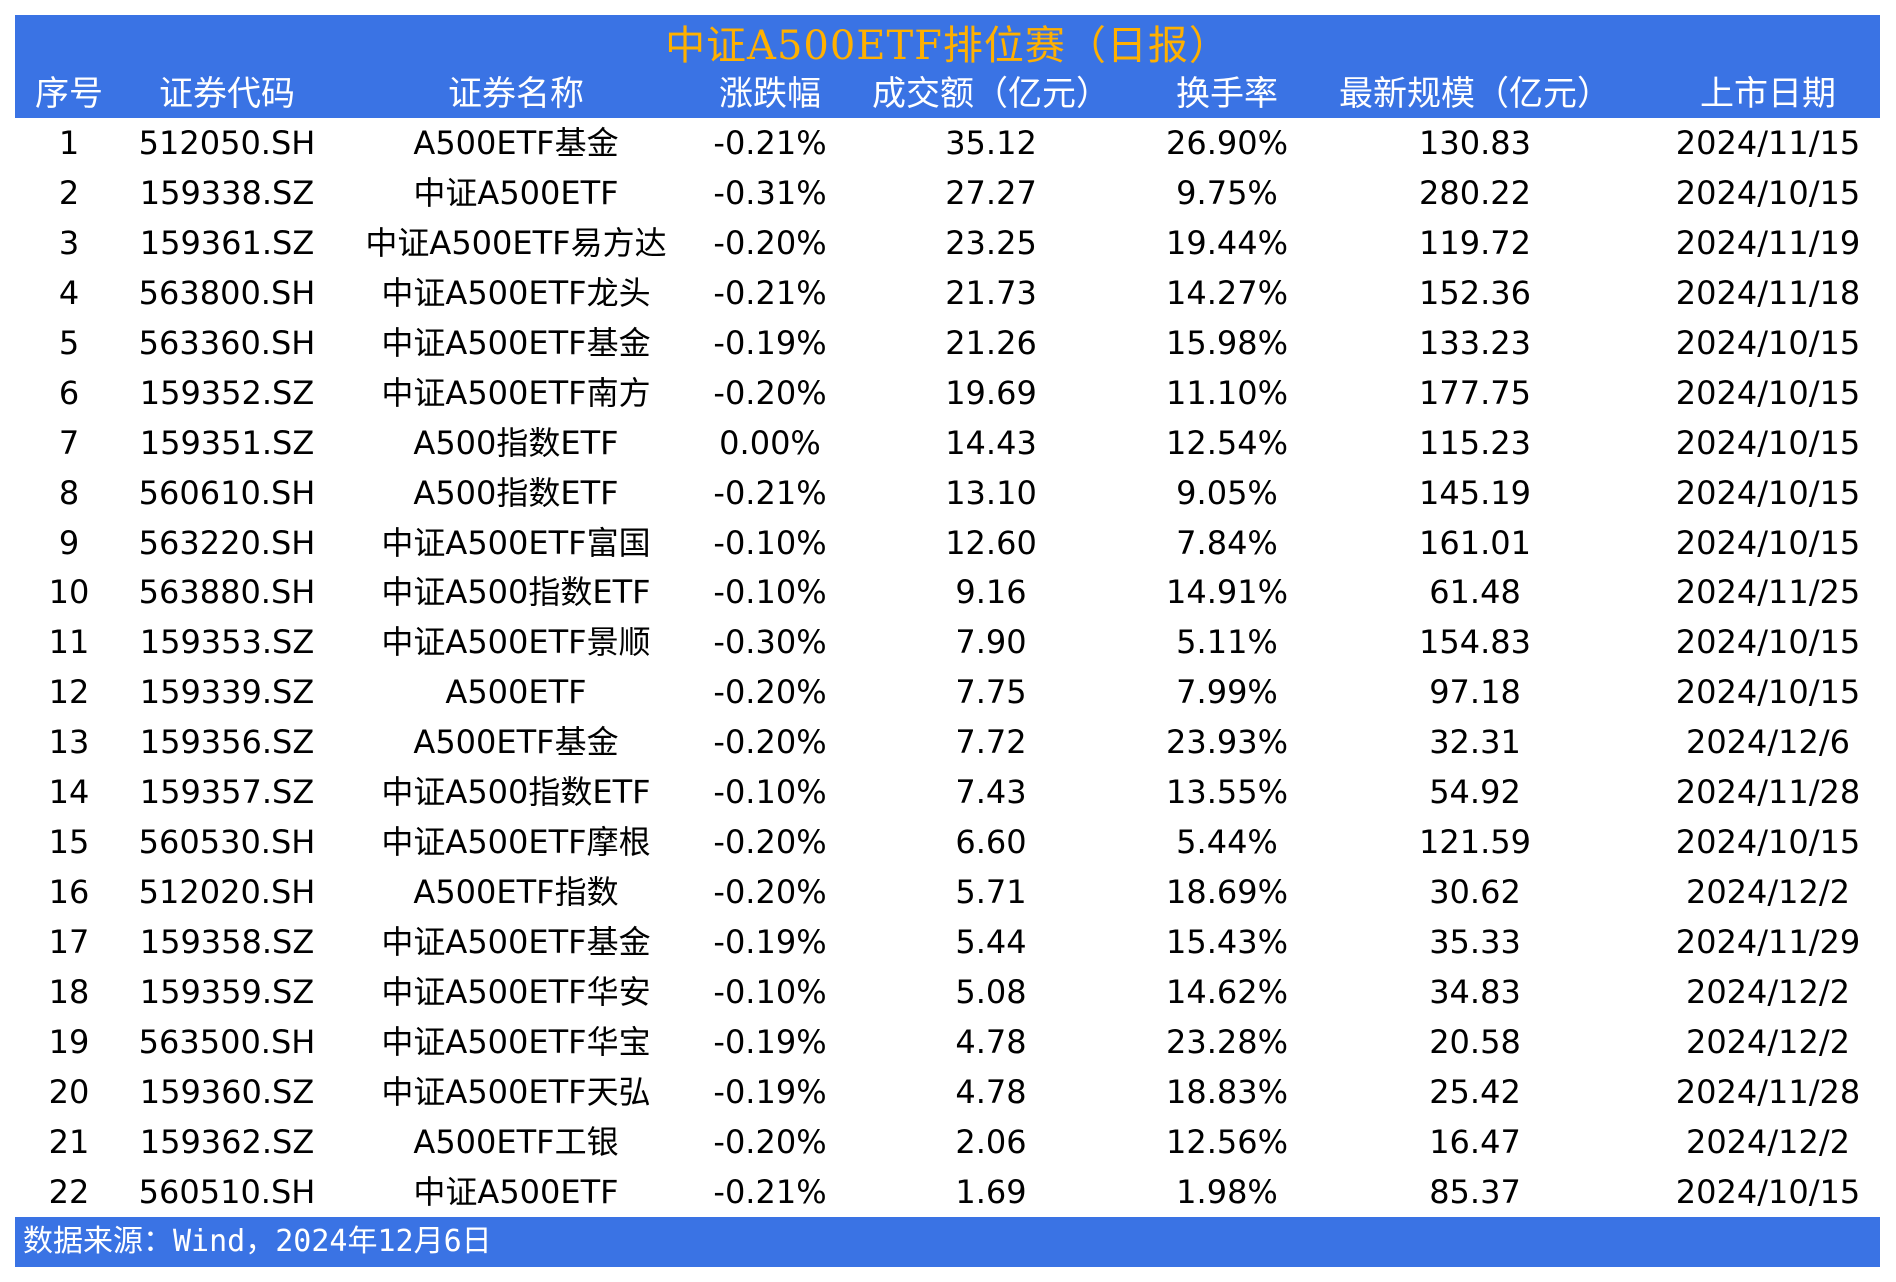 The height and width of the screenshot is (1282, 1896). What do you see at coordinates (1227, 1191) in the screenshot?
I see `cell-turnover-rate: 1.98%` at bounding box center [1227, 1191].